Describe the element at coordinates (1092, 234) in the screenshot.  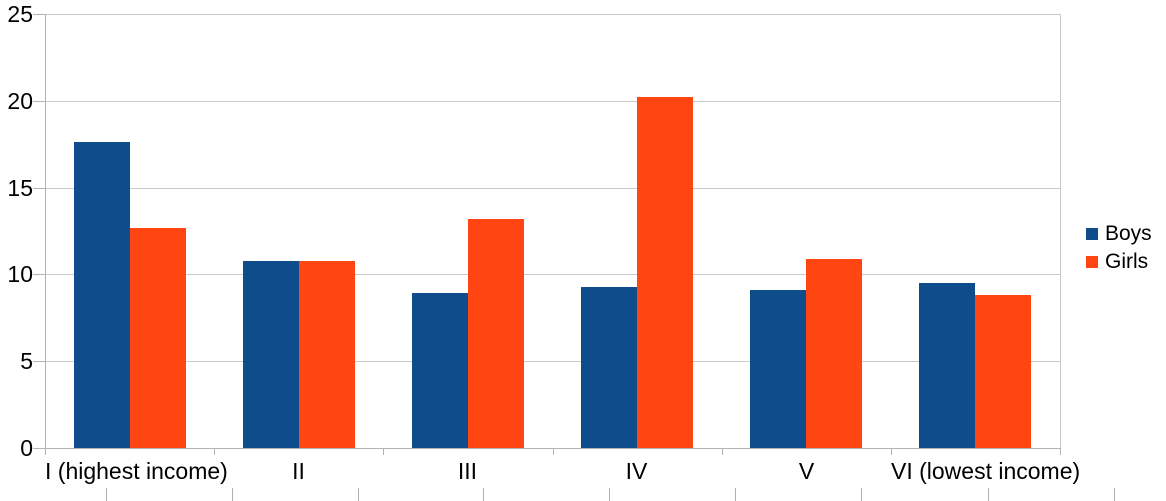
I see `boys-series-swatch-icon` at that location.